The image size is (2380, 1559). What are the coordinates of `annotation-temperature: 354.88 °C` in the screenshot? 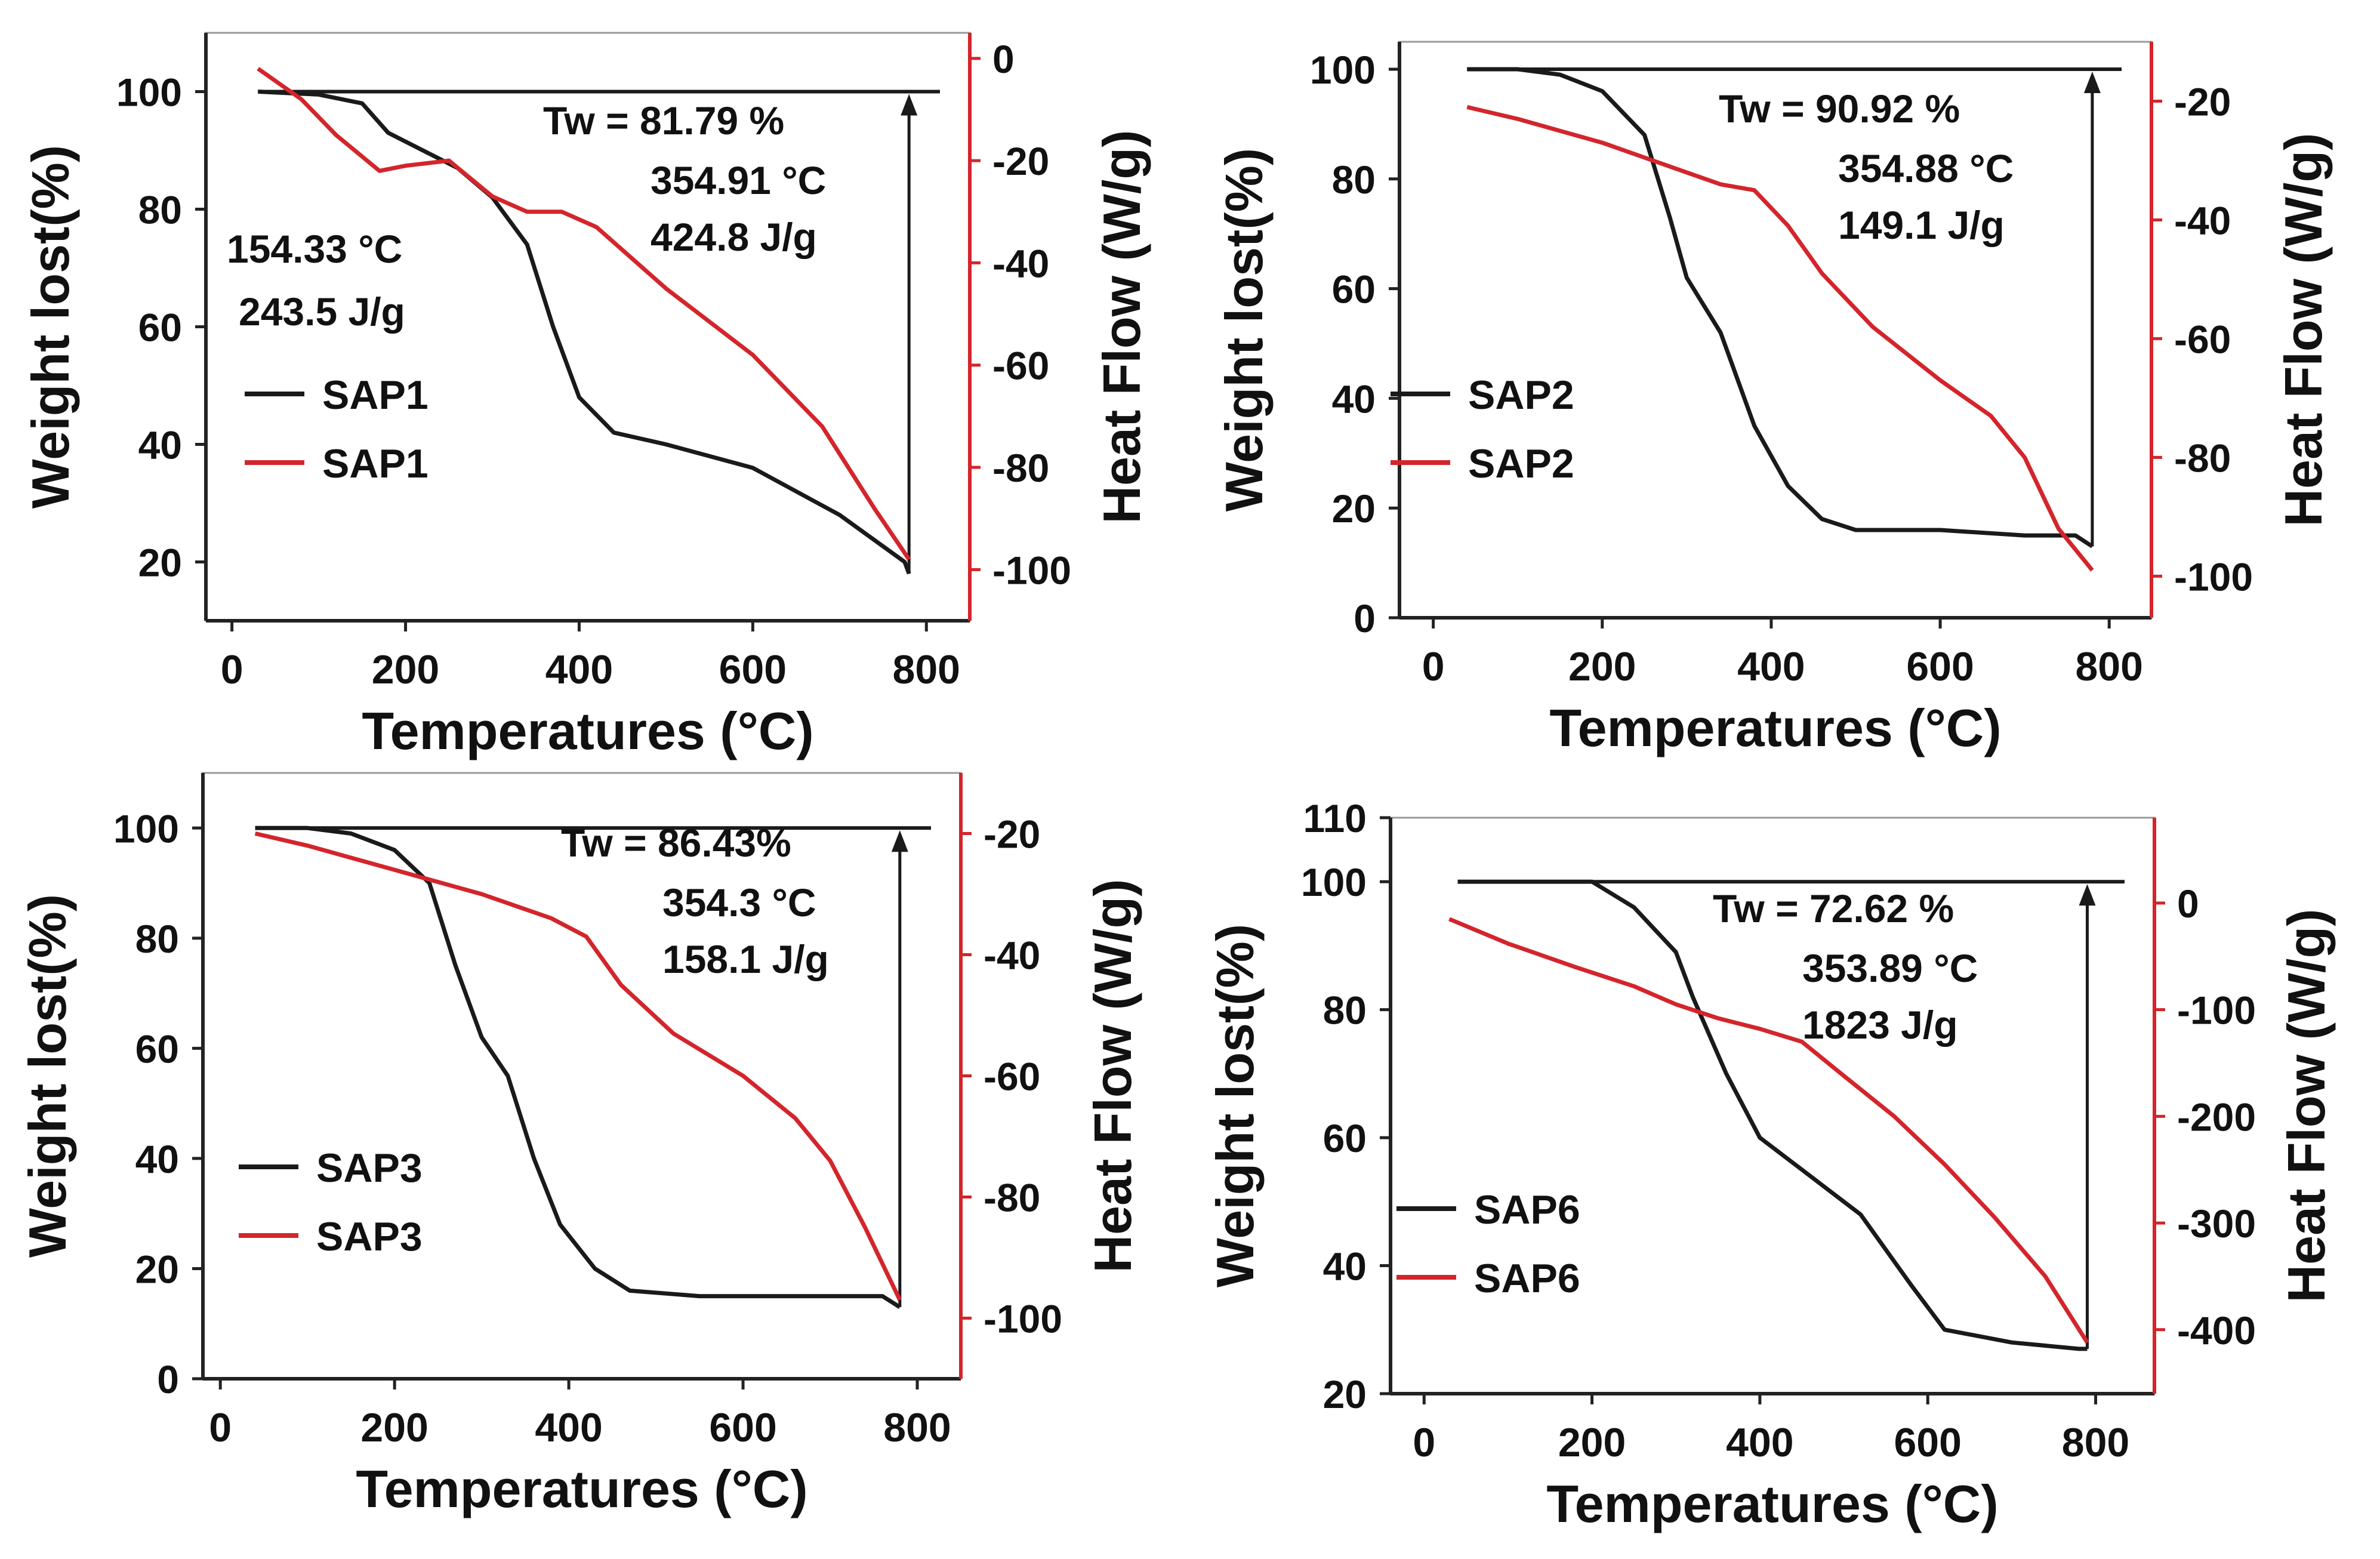 It's located at (1926, 168).